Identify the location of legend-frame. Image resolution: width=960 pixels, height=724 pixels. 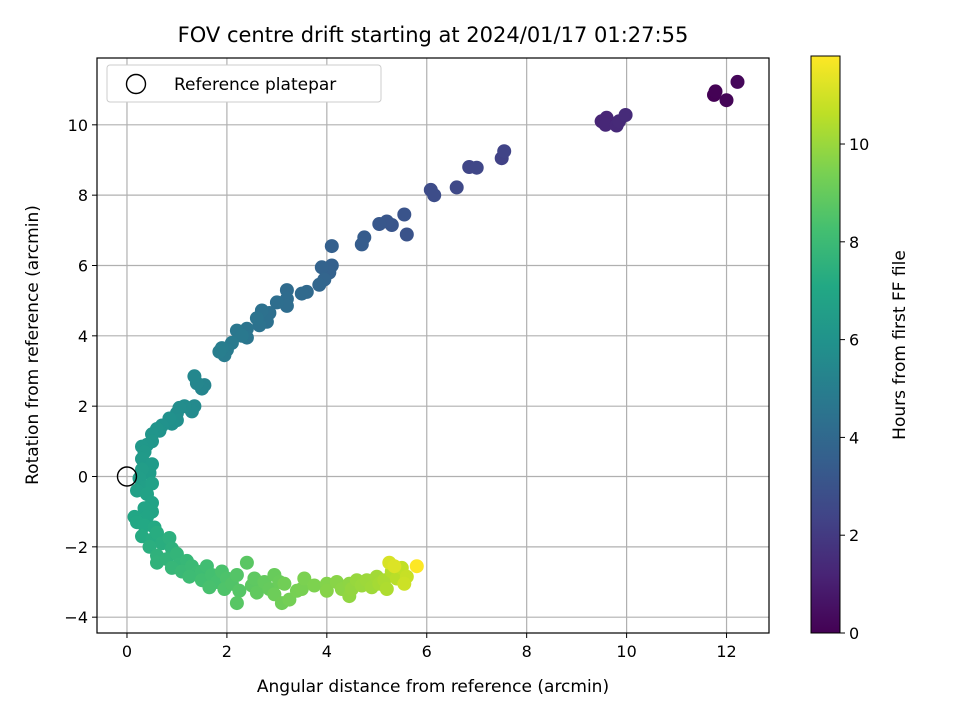
(244, 83).